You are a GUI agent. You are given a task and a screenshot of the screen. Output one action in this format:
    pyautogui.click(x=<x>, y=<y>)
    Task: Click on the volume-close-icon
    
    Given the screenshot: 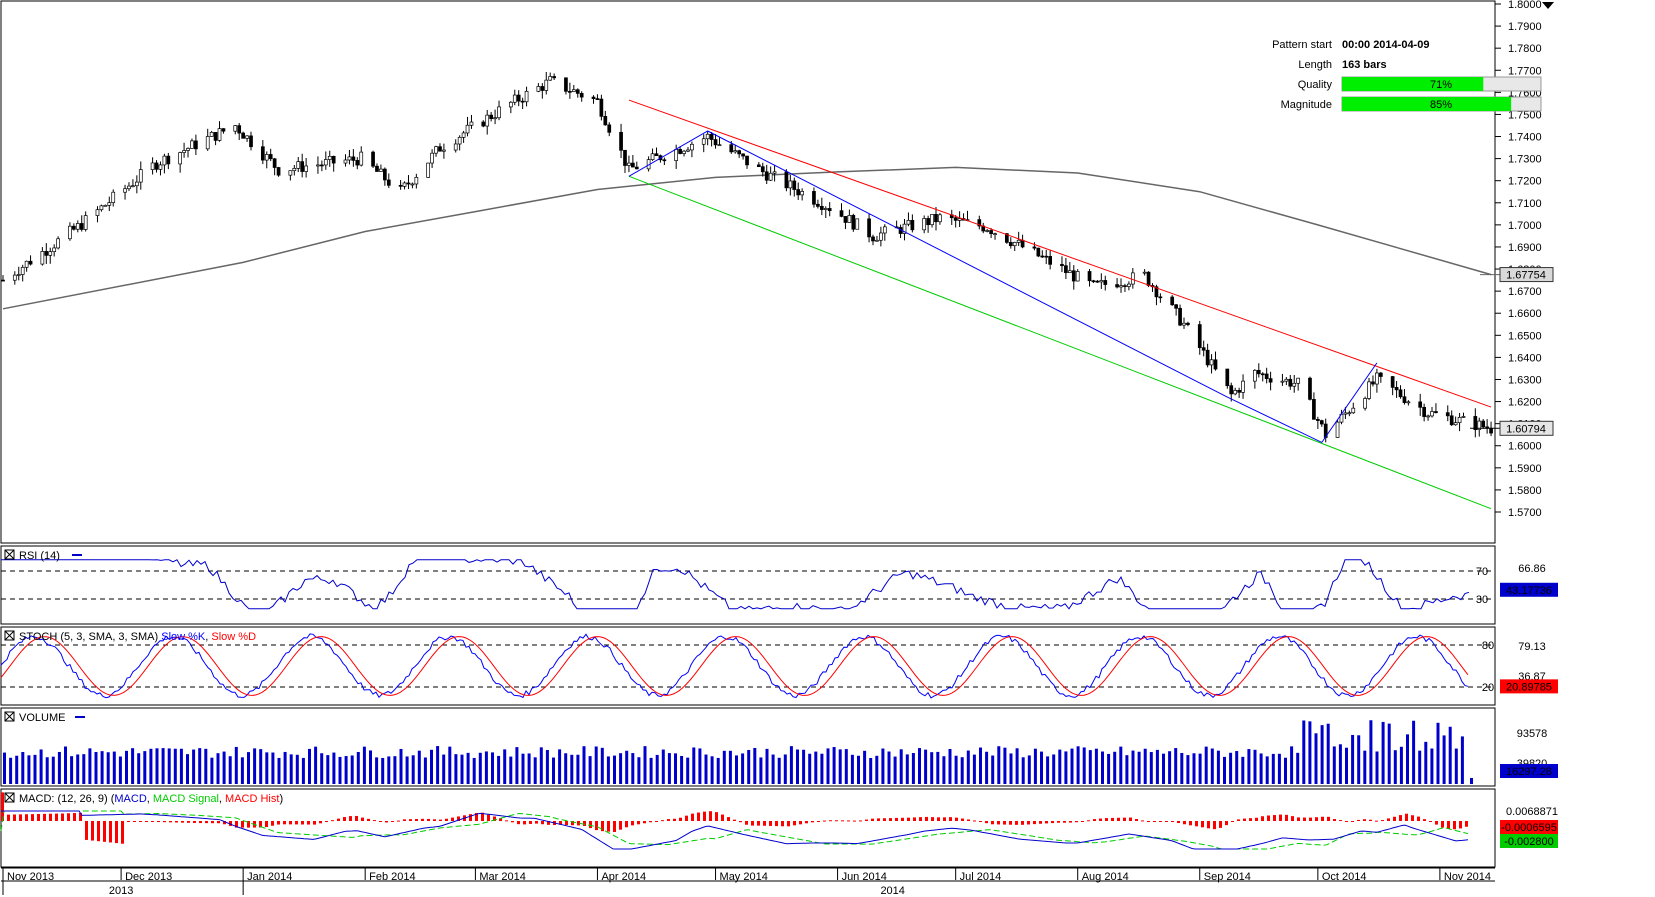 What is the action you would take?
    pyautogui.click(x=9, y=716)
    